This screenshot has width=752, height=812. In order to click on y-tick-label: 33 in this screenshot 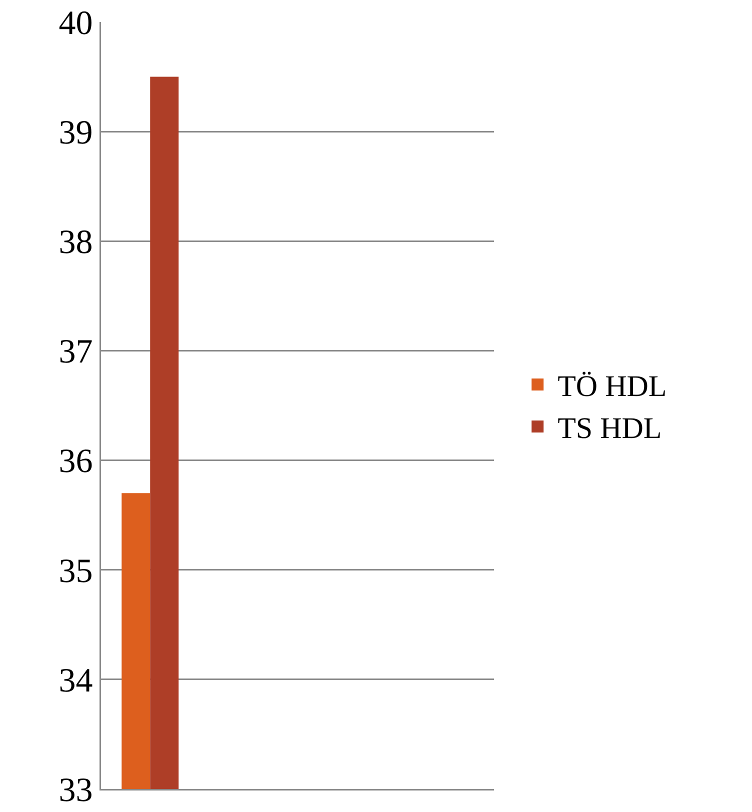, I will do `click(75, 790)`.